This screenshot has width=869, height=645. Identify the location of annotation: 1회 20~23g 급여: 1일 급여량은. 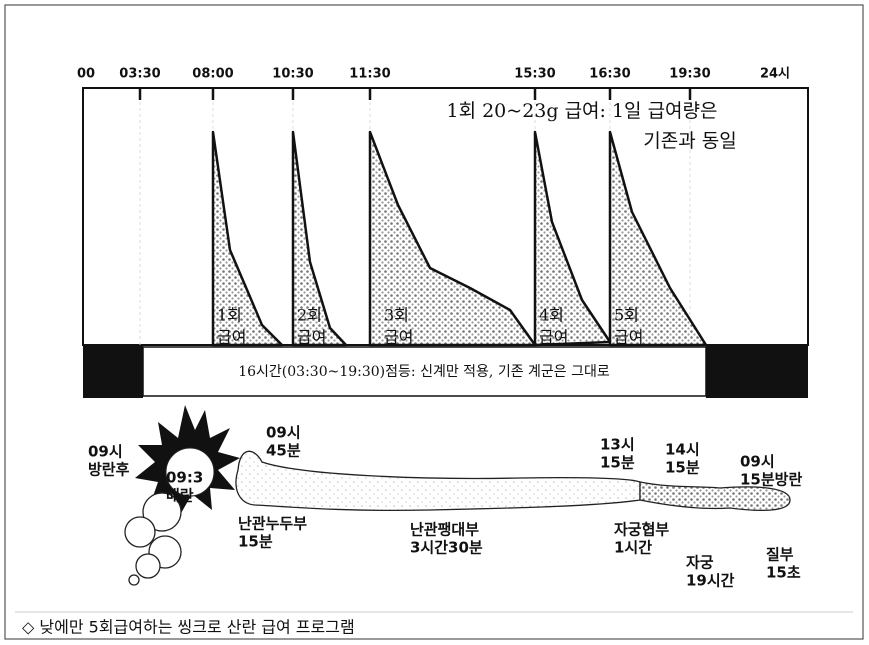
(581, 111).